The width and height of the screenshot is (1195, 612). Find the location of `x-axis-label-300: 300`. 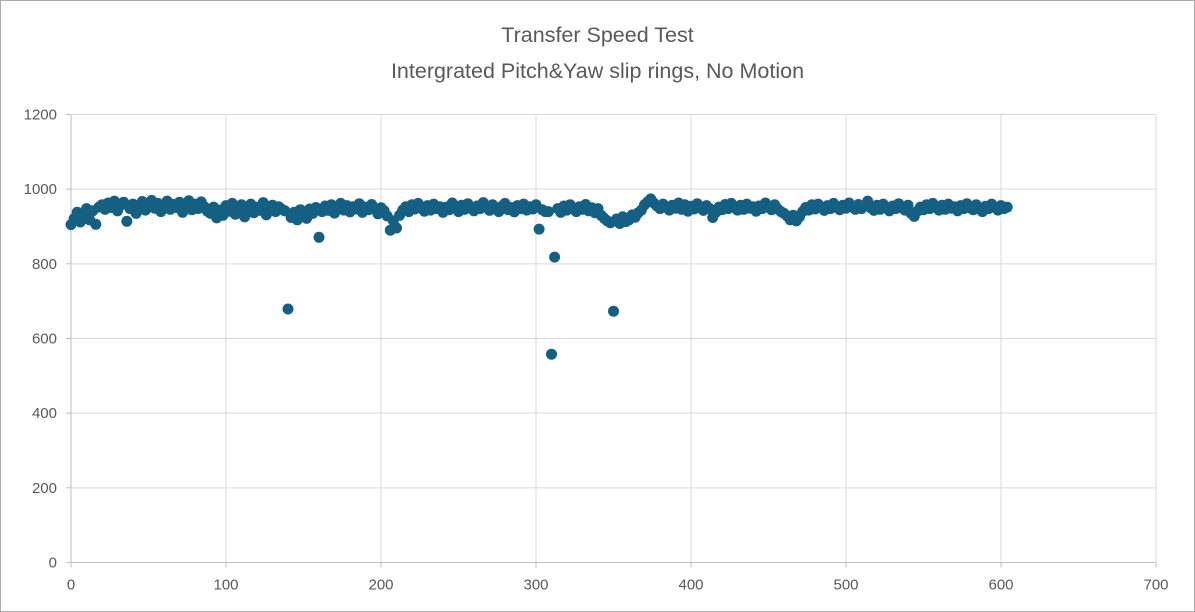

x-axis-label-300: 300 is located at coordinates (535, 585).